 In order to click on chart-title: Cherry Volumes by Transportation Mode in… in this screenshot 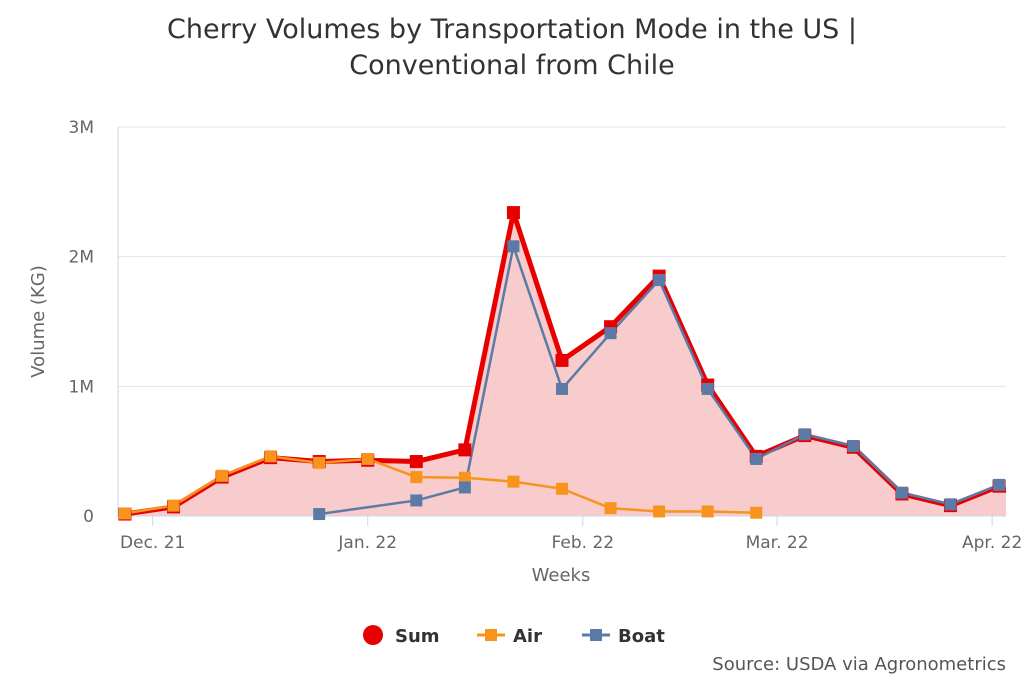, I will do `click(512, 48)`.